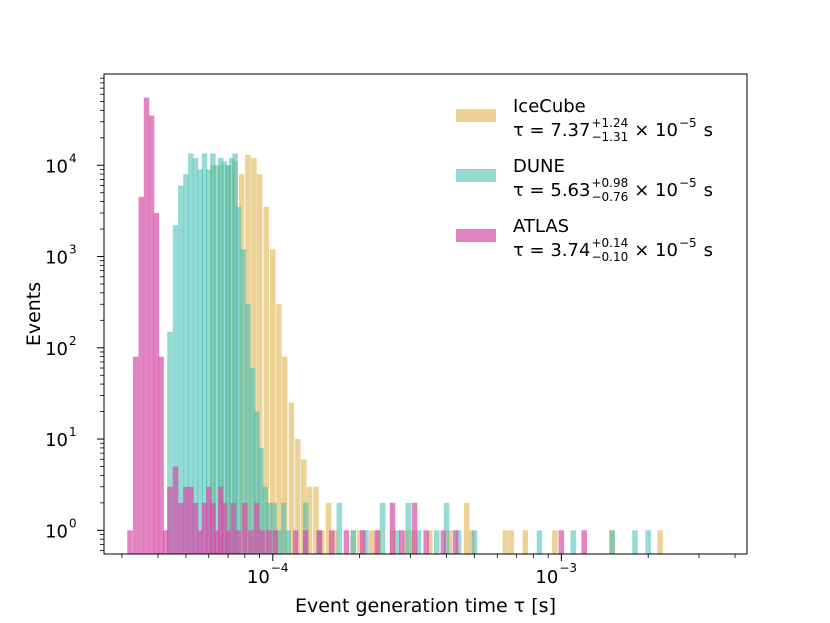 The image size is (830, 623). I want to click on x-tick-label-1: 10, so click(546, 577).